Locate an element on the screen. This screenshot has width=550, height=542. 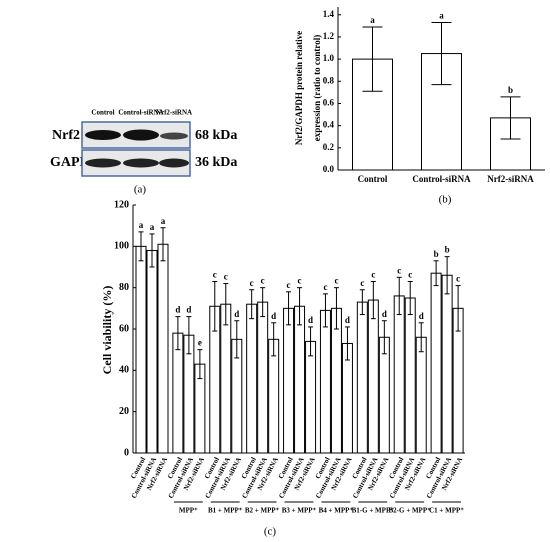
x-tick-label: Control-siRNA is located at coordinates (441, 179).